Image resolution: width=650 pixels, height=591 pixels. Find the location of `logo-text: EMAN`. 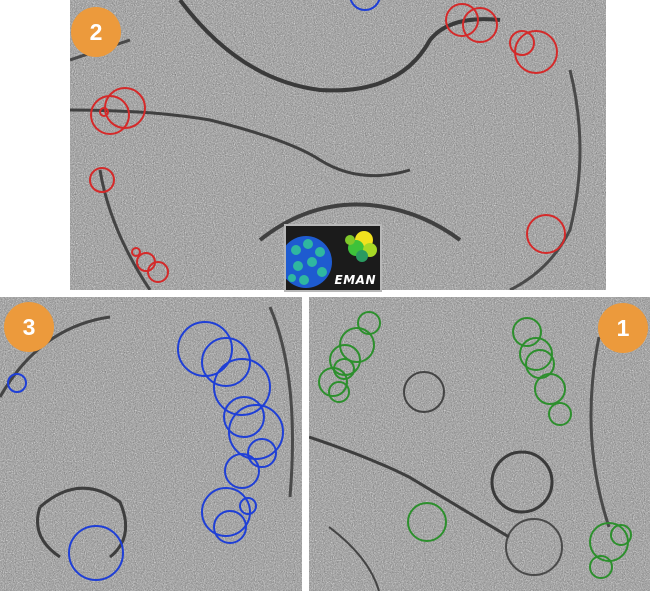

logo-text: EMAN is located at coordinates (355, 280).